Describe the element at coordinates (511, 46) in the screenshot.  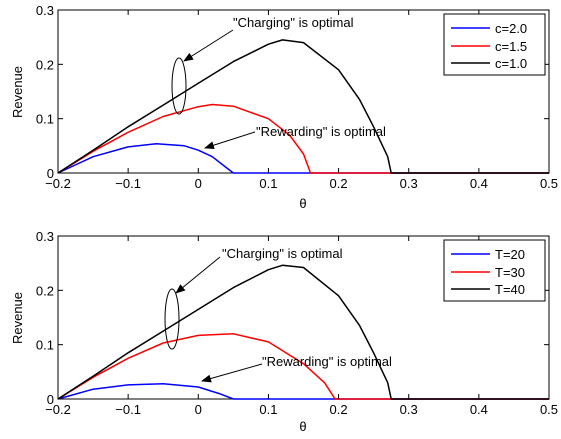
I see `legend-label-c15: c=1.5` at that location.